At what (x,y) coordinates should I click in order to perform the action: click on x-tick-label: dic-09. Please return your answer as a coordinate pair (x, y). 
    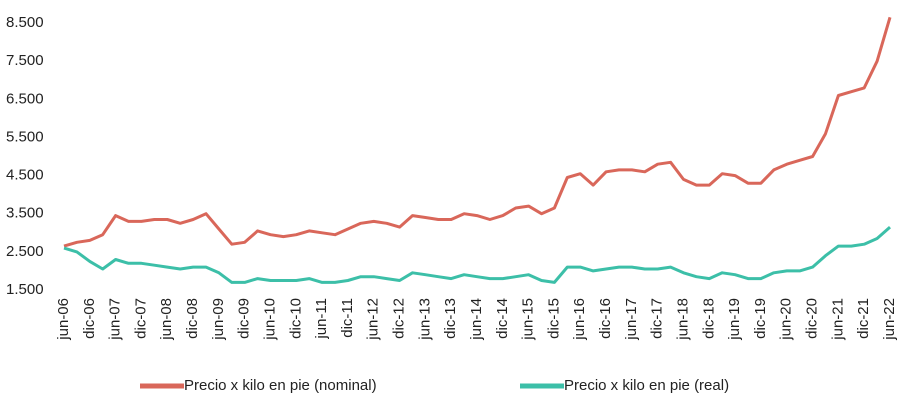
    Looking at the image, I should click on (244, 318).